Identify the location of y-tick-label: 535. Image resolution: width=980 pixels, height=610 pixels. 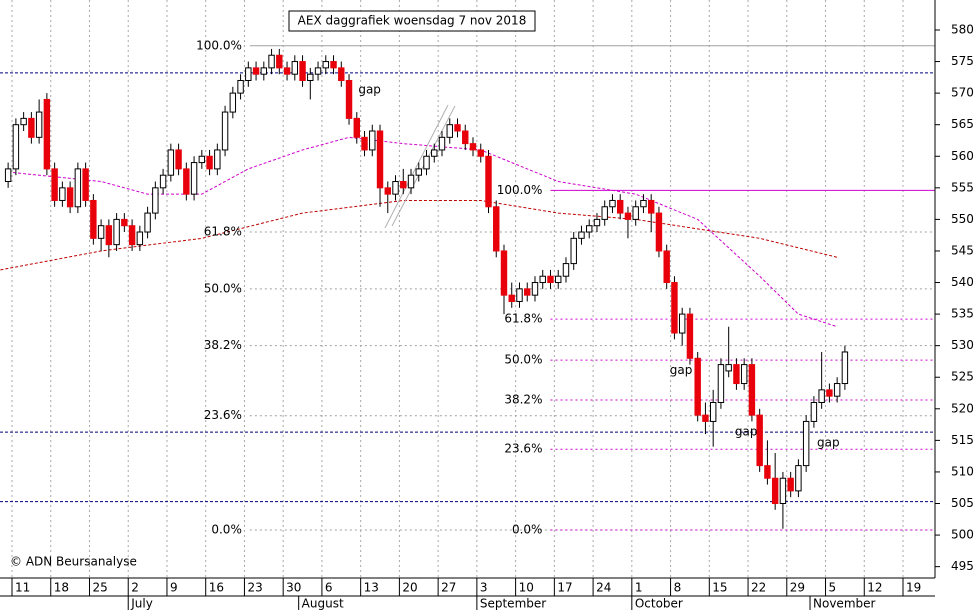
(962, 314).